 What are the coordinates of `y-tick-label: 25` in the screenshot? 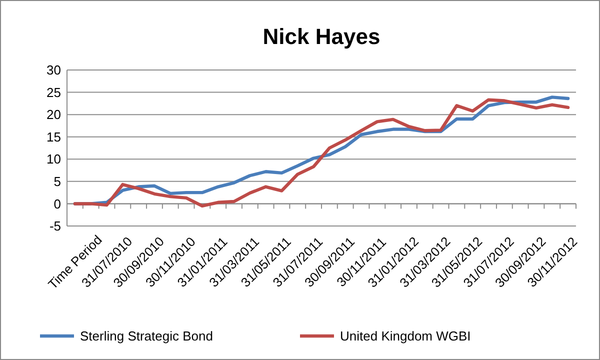 It's located at (53, 92).